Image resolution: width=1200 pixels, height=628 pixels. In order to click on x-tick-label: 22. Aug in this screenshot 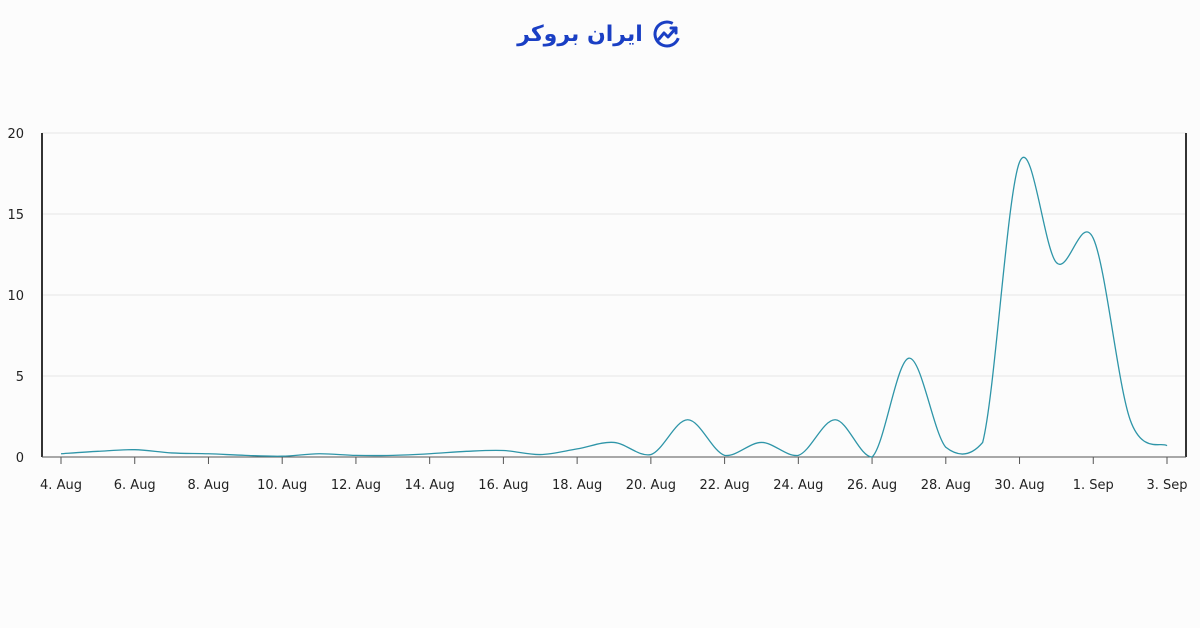, I will do `click(724, 485)`.